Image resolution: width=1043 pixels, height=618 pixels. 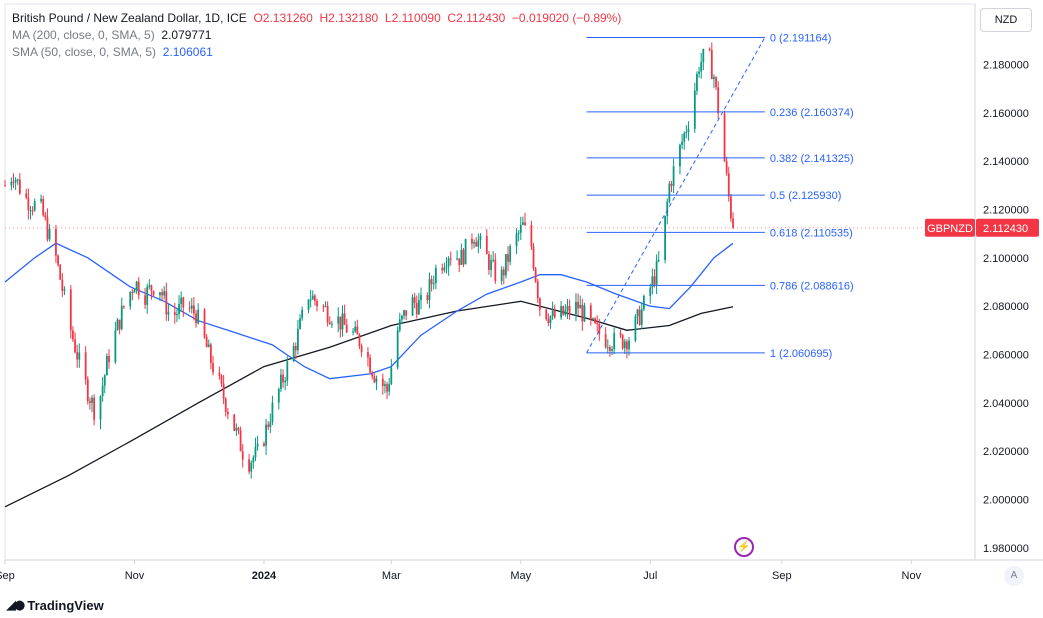 I want to click on symbol-tag-label: GBPNZD, so click(x=950, y=229).